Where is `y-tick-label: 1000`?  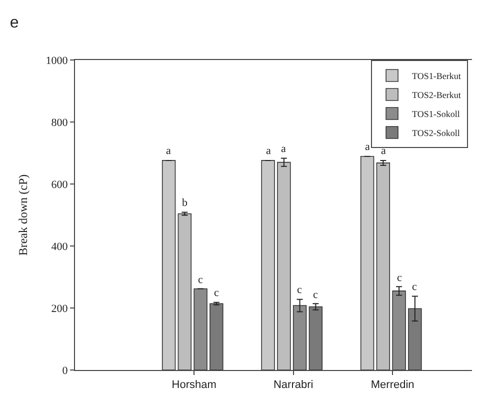
y-tick-label: 1000 is located at coordinates (57, 60).